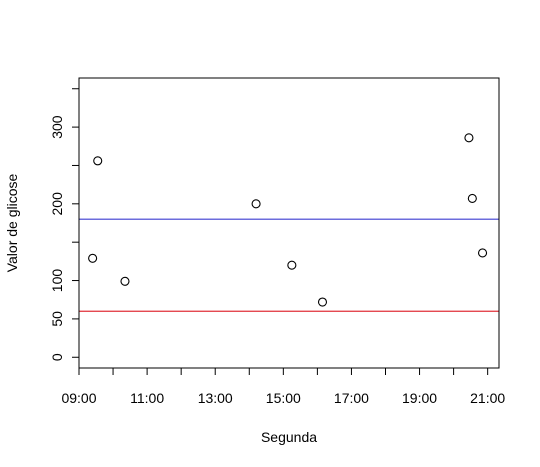  Describe the element at coordinates (57, 281) in the screenshot. I see `y-tick-label-2: 100` at that location.